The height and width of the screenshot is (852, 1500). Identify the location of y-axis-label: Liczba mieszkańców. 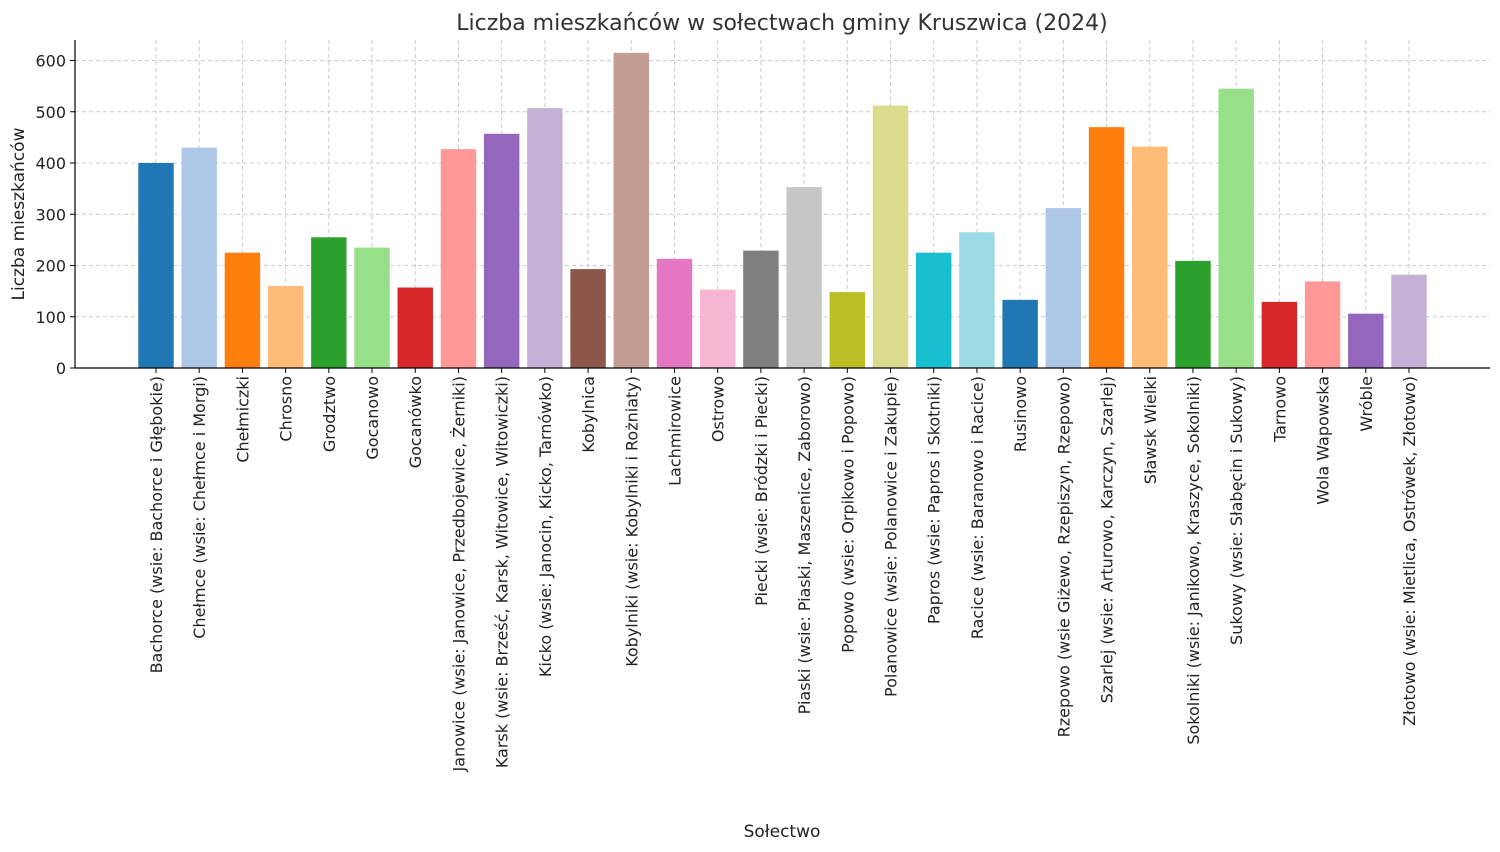
(19, 213).